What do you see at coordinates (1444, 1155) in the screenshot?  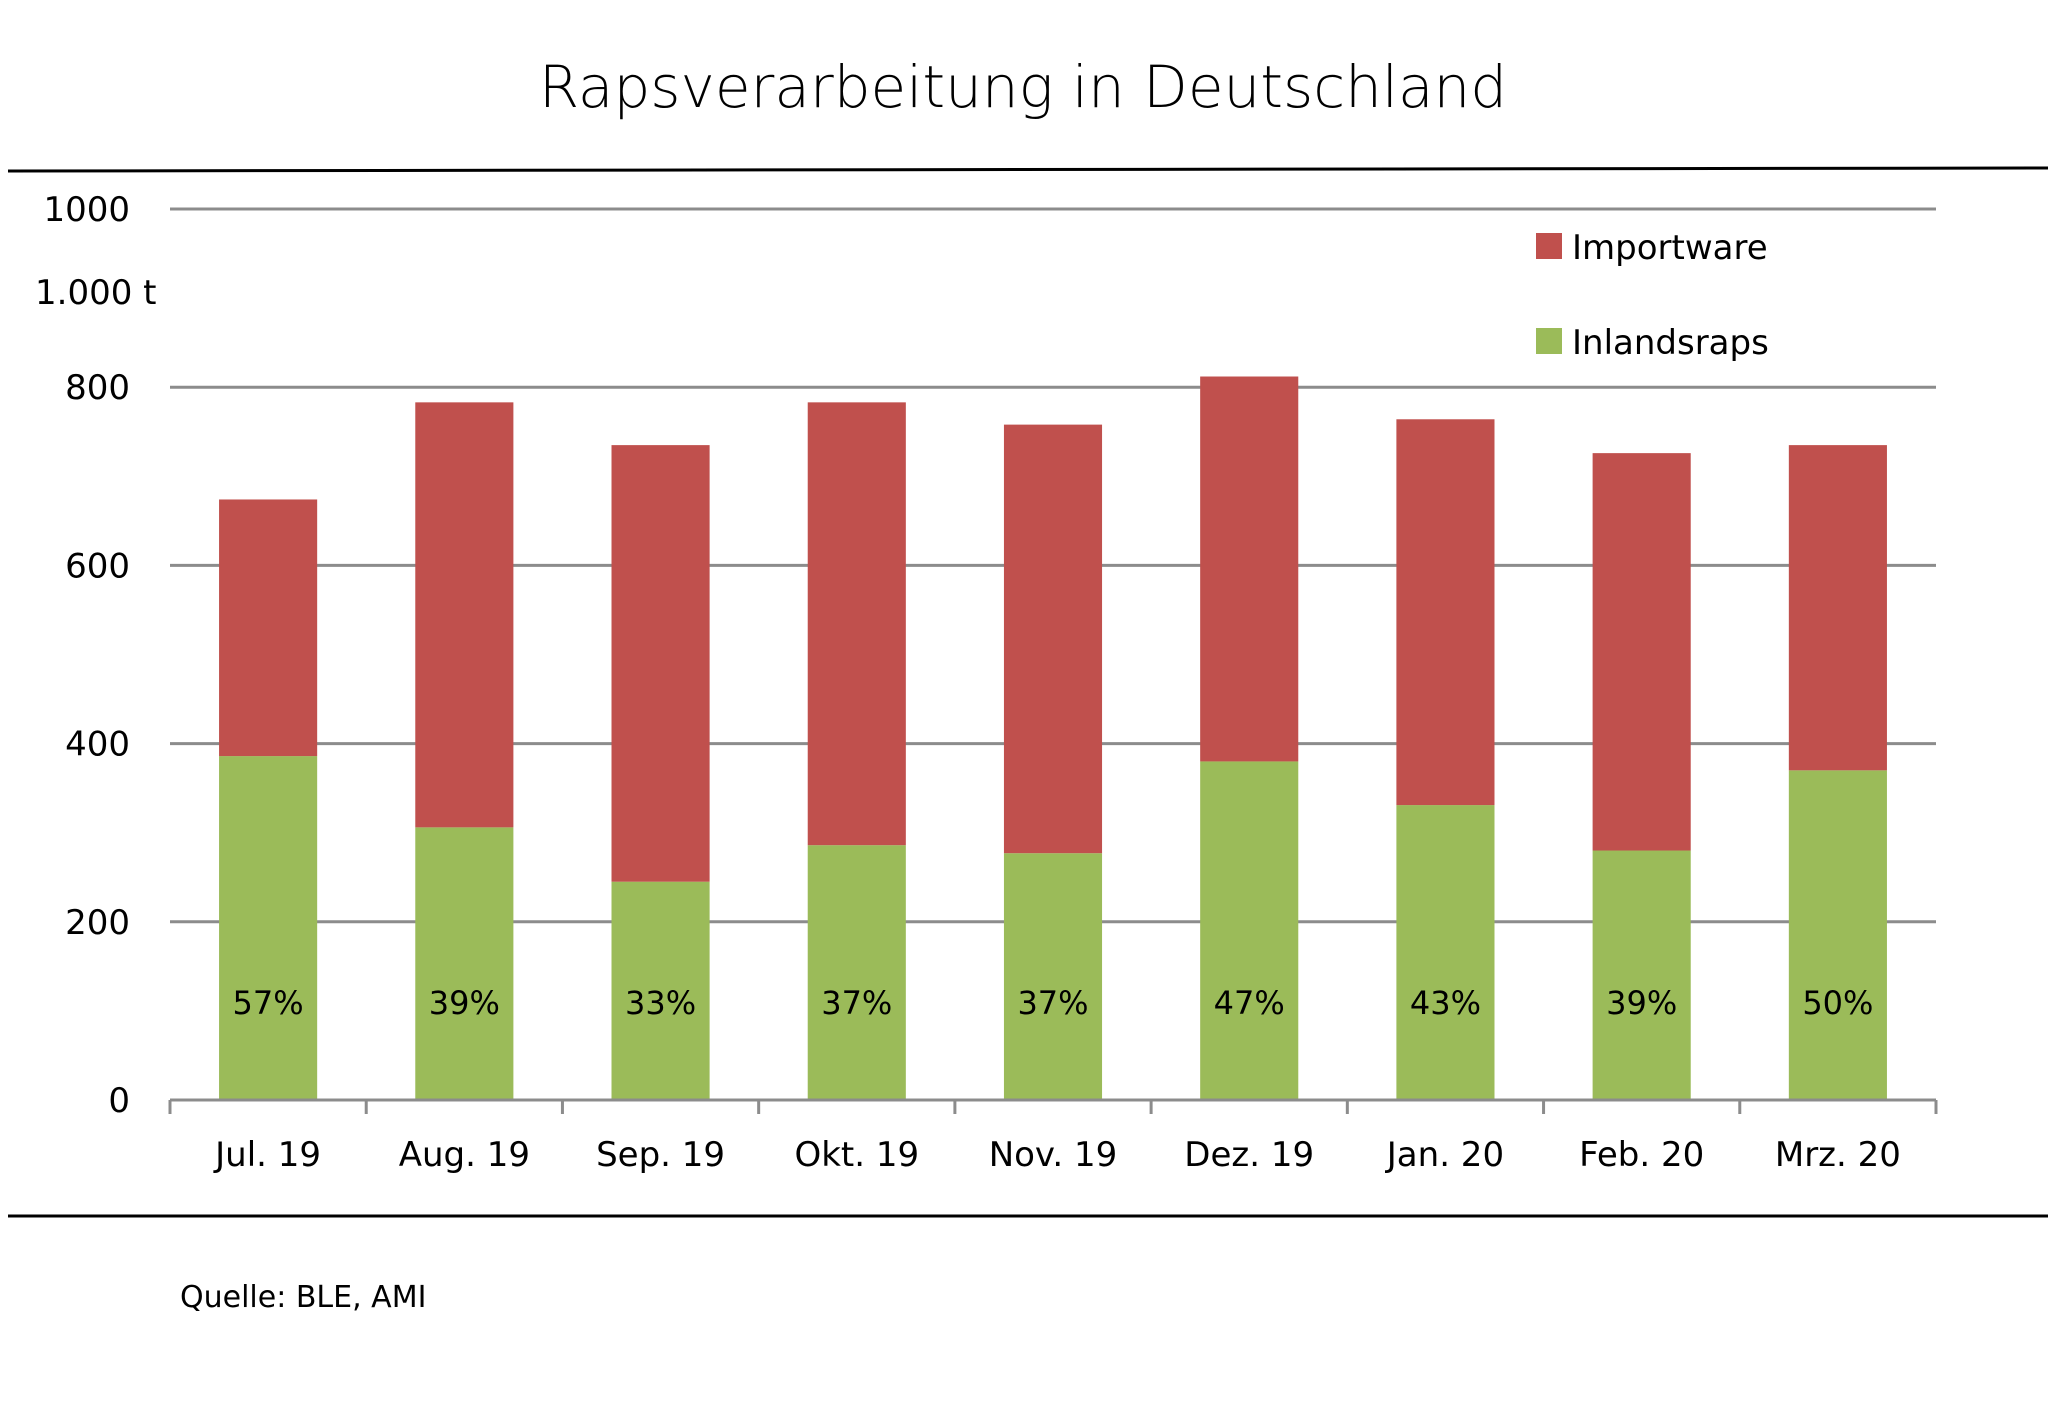 I see `x-tick-label: Jan. 20` at bounding box center [1444, 1155].